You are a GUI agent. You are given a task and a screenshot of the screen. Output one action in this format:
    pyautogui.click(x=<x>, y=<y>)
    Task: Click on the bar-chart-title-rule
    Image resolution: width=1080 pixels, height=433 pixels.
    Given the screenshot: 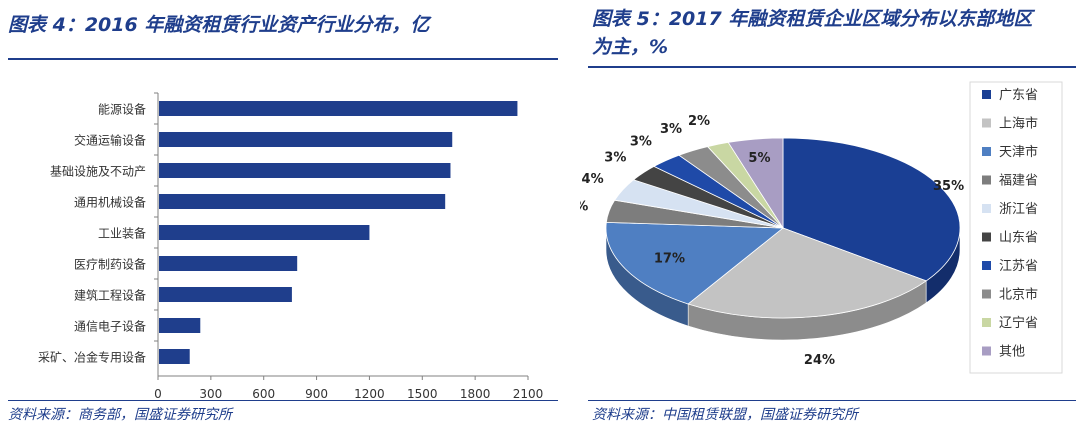 What is the action you would take?
    pyautogui.click(x=283, y=59)
    